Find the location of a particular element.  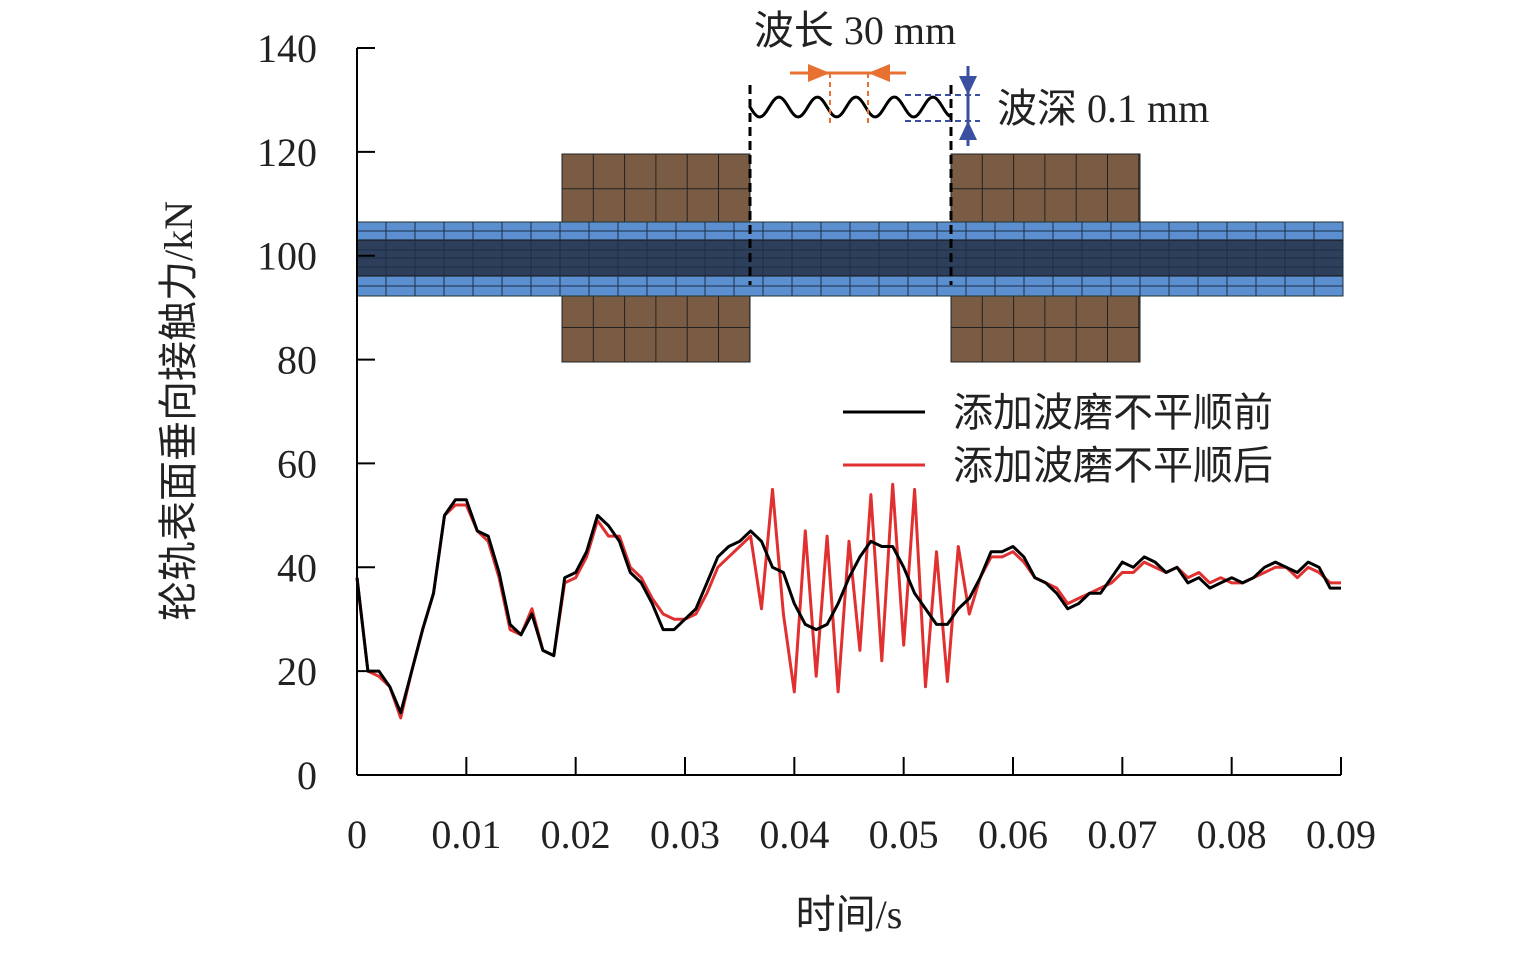

legend-label: 添加波磨不平顺前 is located at coordinates (1113, 412).